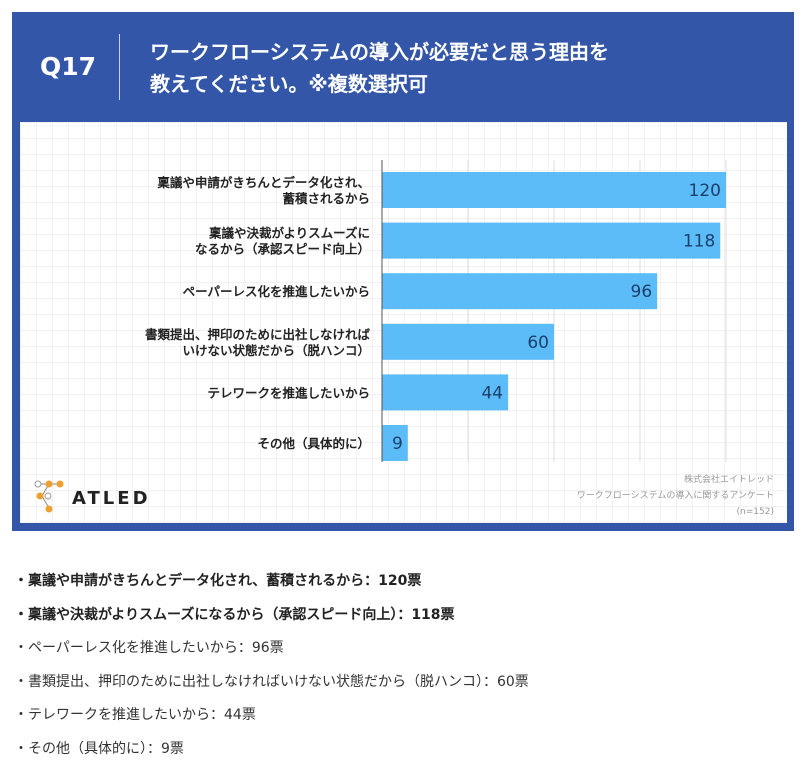 This screenshot has height=766, width=804. Describe the element at coordinates (728, 480) in the screenshot. I see `source-company: 株式会社エイトレッド` at that location.